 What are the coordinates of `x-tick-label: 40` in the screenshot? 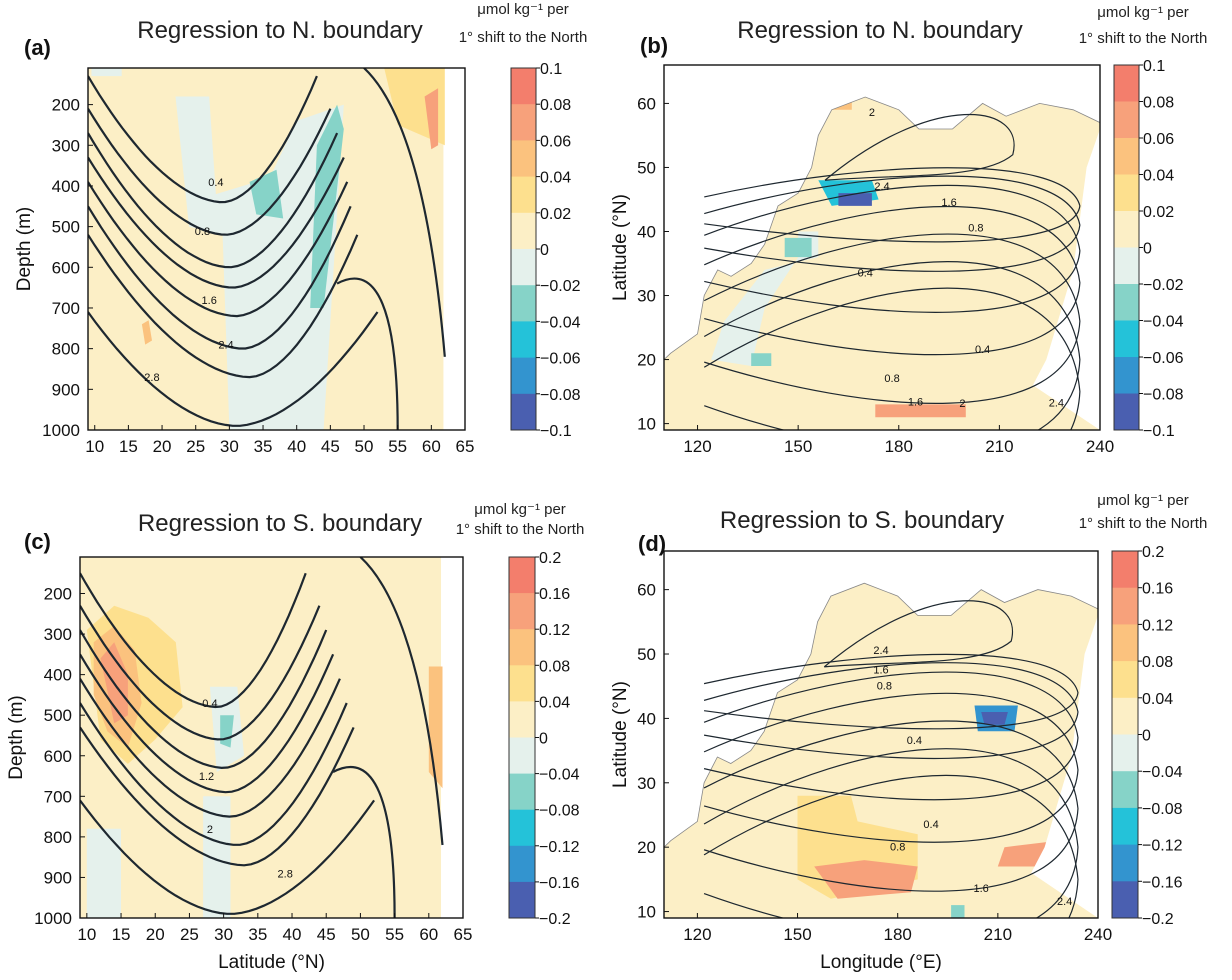 It's located at (292, 934).